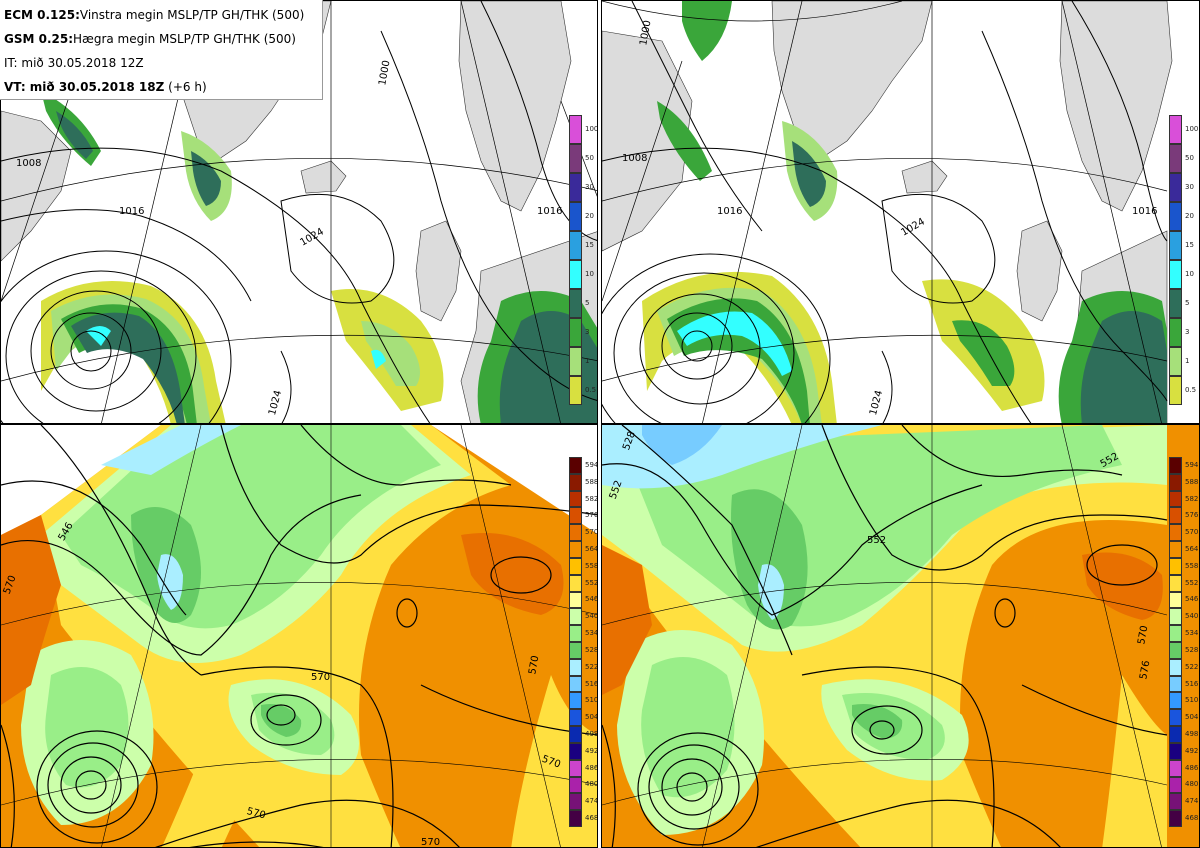 This screenshot has height=848, width=1200. What do you see at coordinates (1192, 717) in the screenshot?
I see `colorbar-label: 504` at bounding box center [1192, 717].